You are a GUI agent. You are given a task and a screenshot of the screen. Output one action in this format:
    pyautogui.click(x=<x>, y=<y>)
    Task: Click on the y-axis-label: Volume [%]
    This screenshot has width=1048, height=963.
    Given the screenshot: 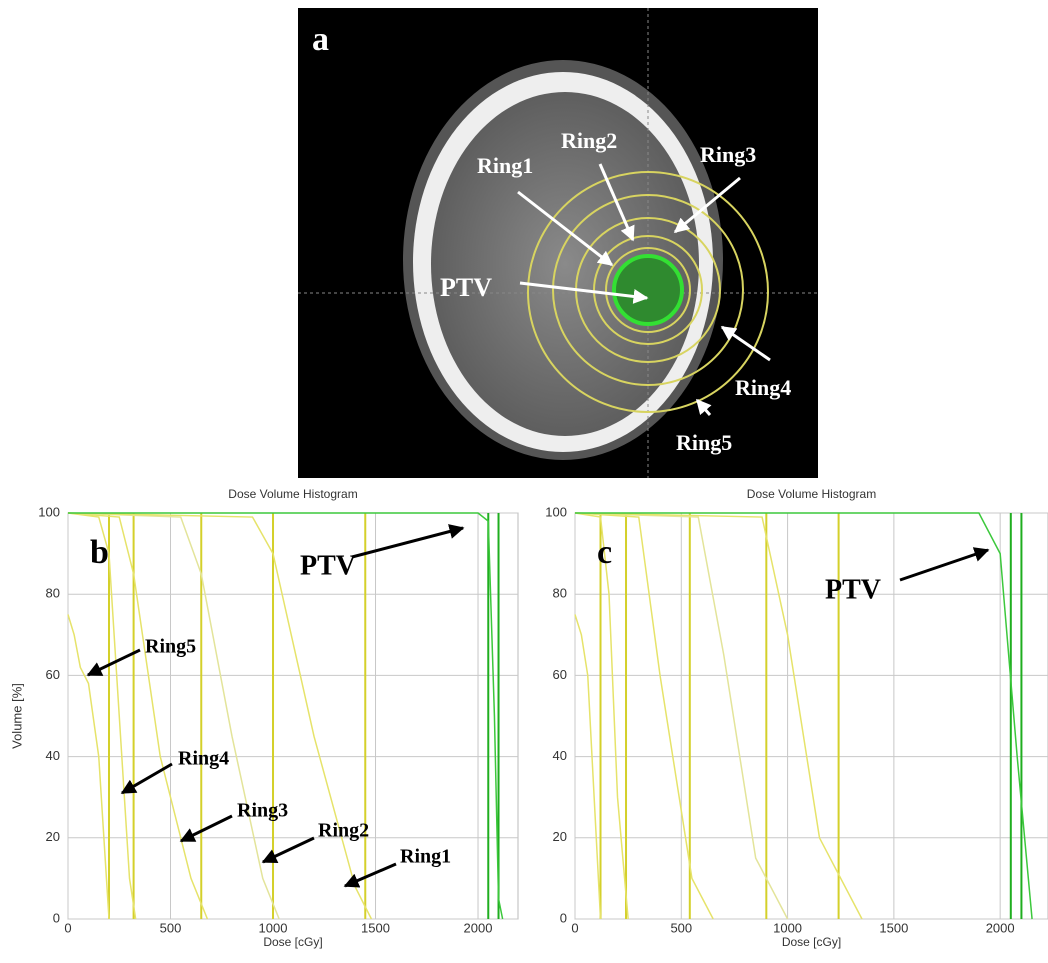 What is the action you would take?
    pyautogui.click(x=16, y=716)
    